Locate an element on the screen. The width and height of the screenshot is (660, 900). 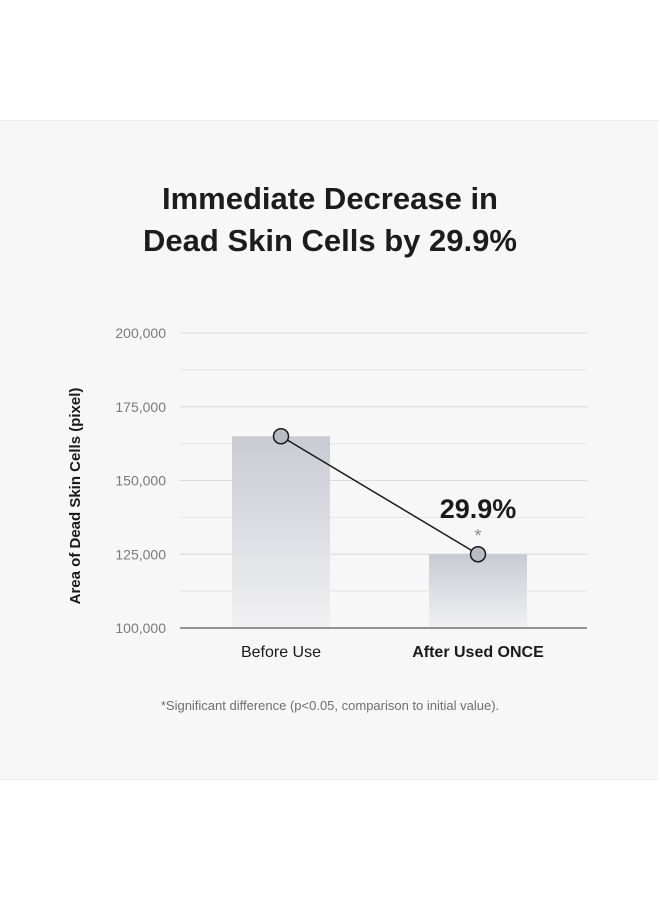
bars is located at coordinates (379, 532).